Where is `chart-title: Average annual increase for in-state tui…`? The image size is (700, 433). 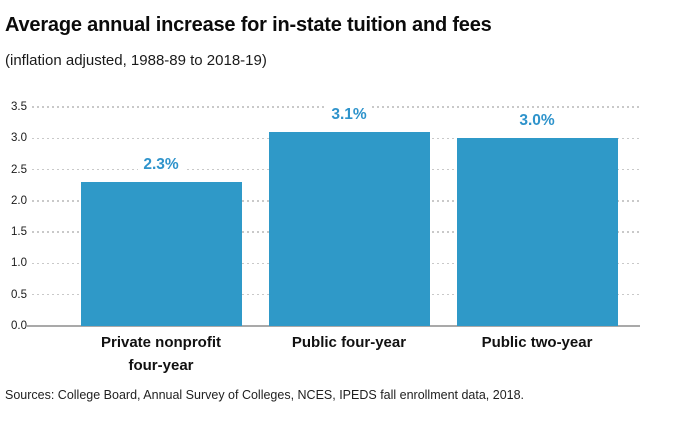 chart-title: Average annual increase for in-state tui… is located at coordinates (248, 25).